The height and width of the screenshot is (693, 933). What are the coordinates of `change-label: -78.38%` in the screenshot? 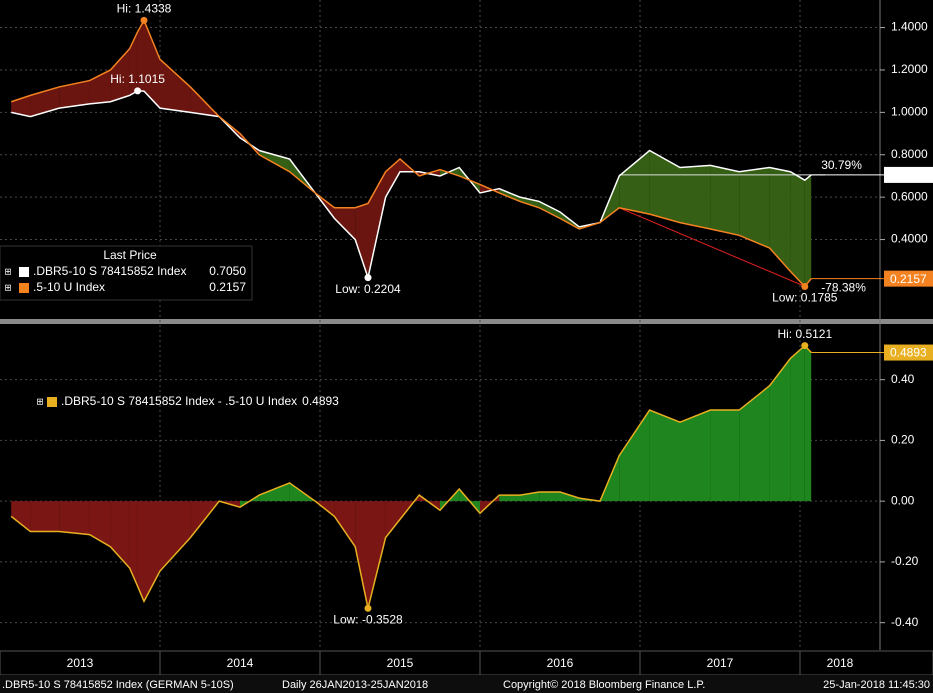 It's located at (843, 288).